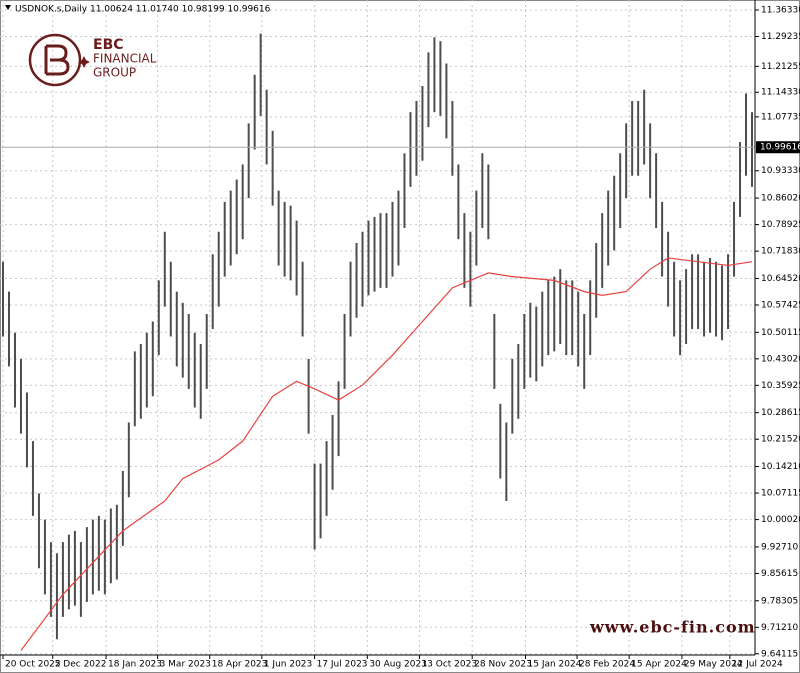  I want to click on x-tick-label: 30 Aug 2023, so click(398, 665).